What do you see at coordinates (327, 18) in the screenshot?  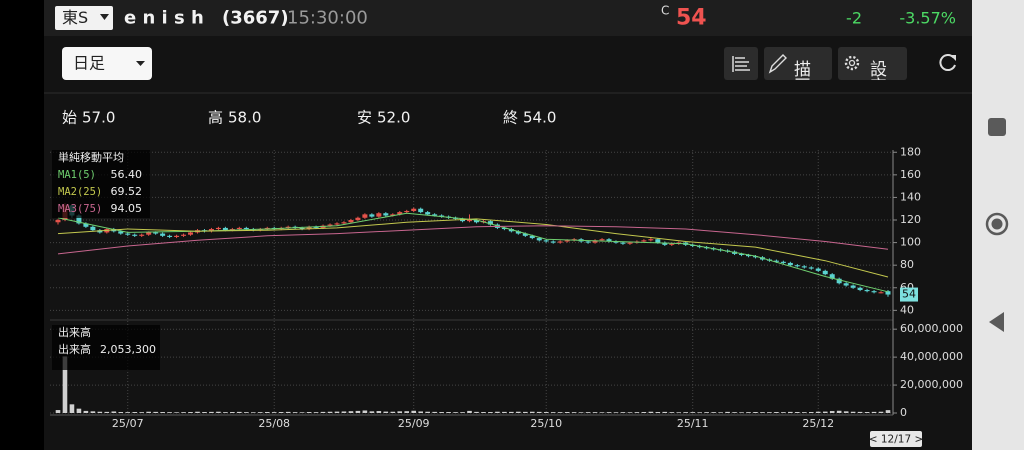 I see `time: 15:30:00` at bounding box center [327, 18].